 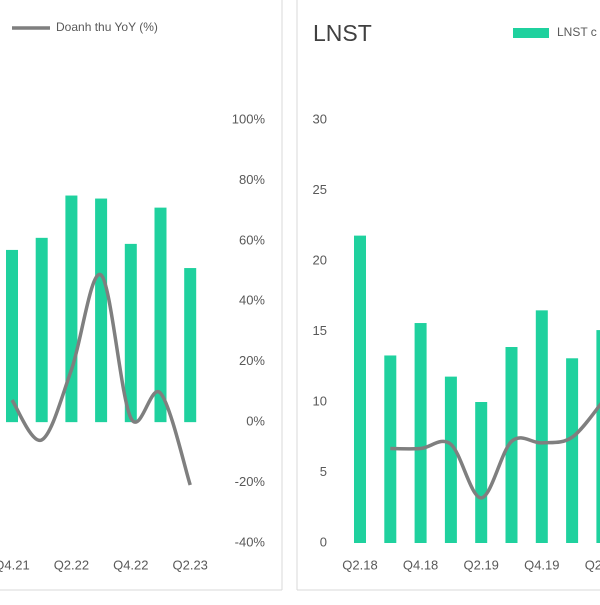 What do you see at coordinates (252, 300) in the screenshot?
I see `y-tick-label: 40%` at bounding box center [252, 300].